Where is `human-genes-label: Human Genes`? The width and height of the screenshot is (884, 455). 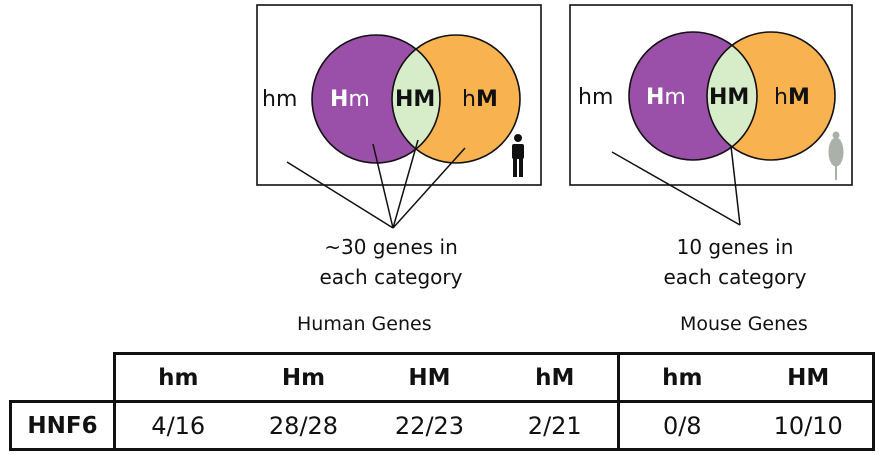
human-genes-label: Human Genes is located at coordinates (364, 324).